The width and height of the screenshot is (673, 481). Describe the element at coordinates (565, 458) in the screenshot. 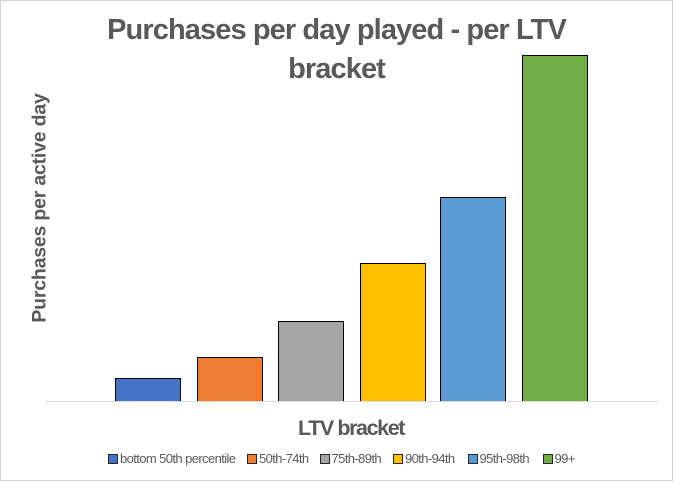

I see `legend-label: 99+` at that location.